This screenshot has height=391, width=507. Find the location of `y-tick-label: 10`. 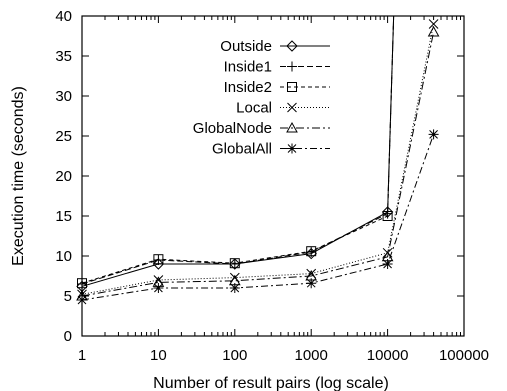

y-tick-label: 10 is located at coordinates (63, 256).